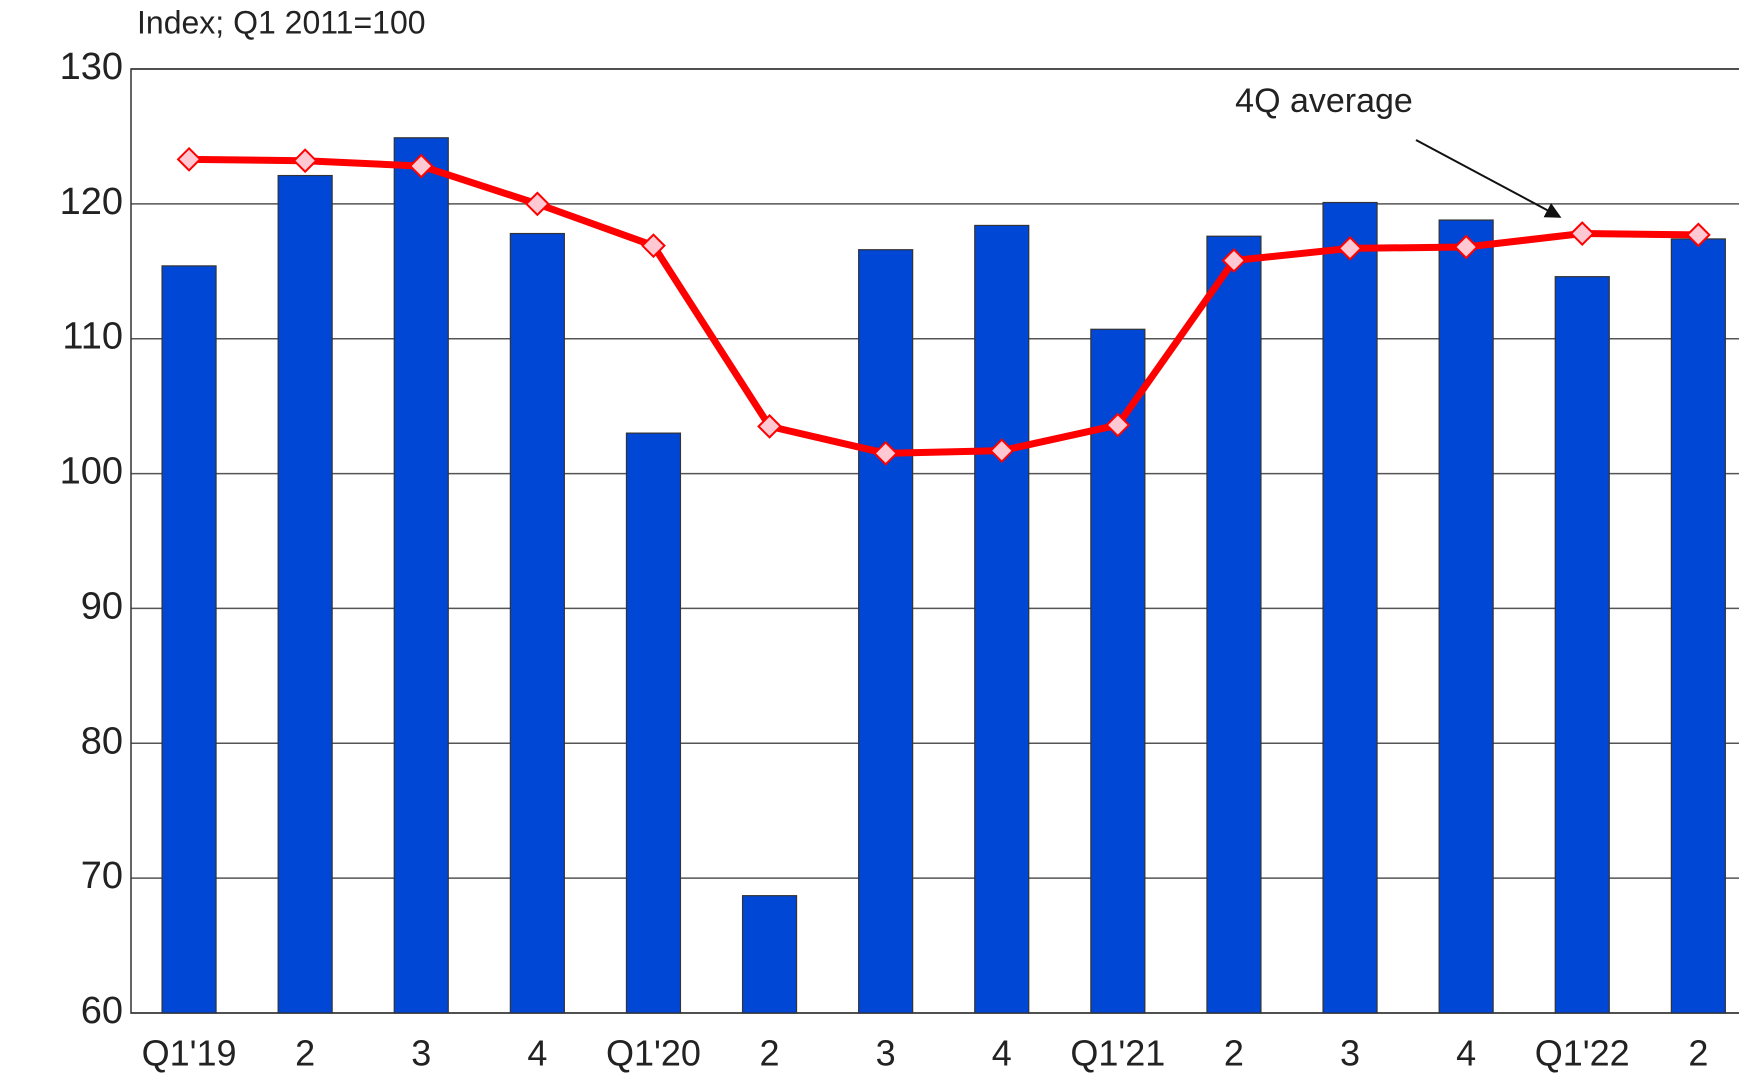  What do you see at coordinates (102, 741) in the screenshot?
I see `y-tick-label: 80` at bounding box center [102, 741].